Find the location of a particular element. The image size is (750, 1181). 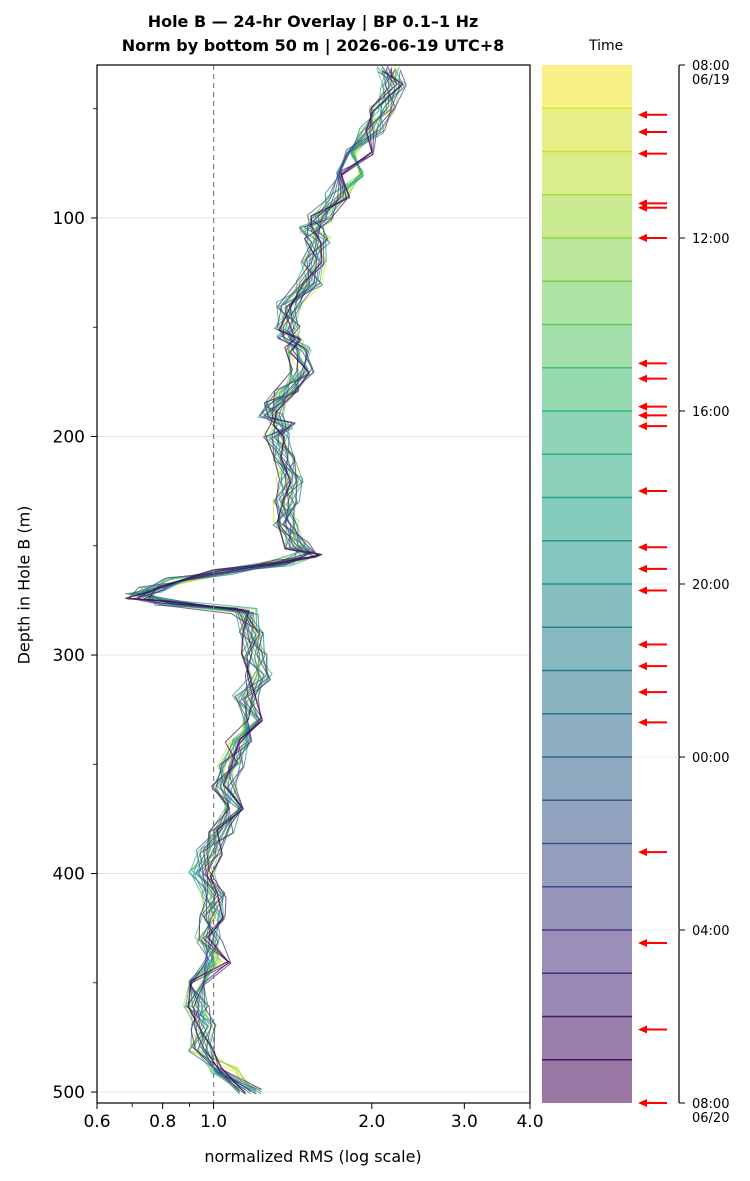

time-tick-label-0: 08:00 is located at coordinates (710, 66).